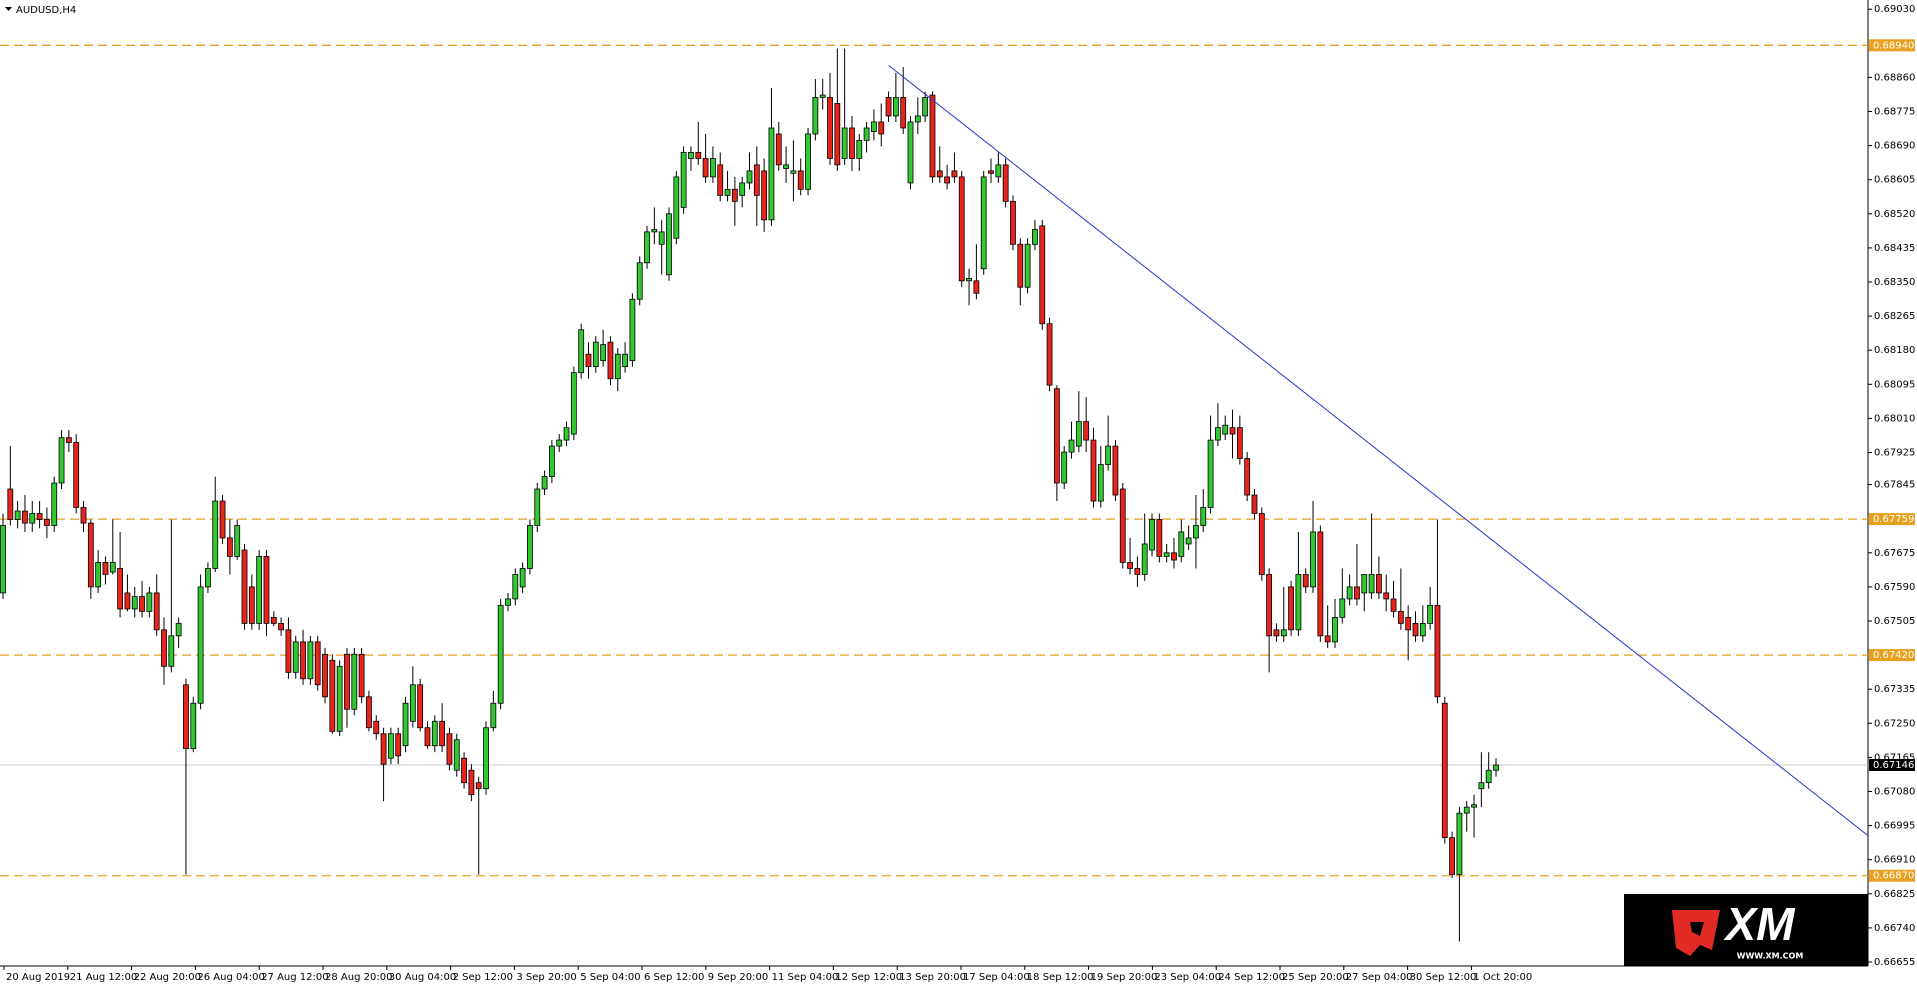 The width and height of the screenshot is (1917, 988). What do you see at coordinates (1502, 977) in the screenshot?
I see `x-tick-label: 1 Oct 20:00` at bounding box center [1502, 977].